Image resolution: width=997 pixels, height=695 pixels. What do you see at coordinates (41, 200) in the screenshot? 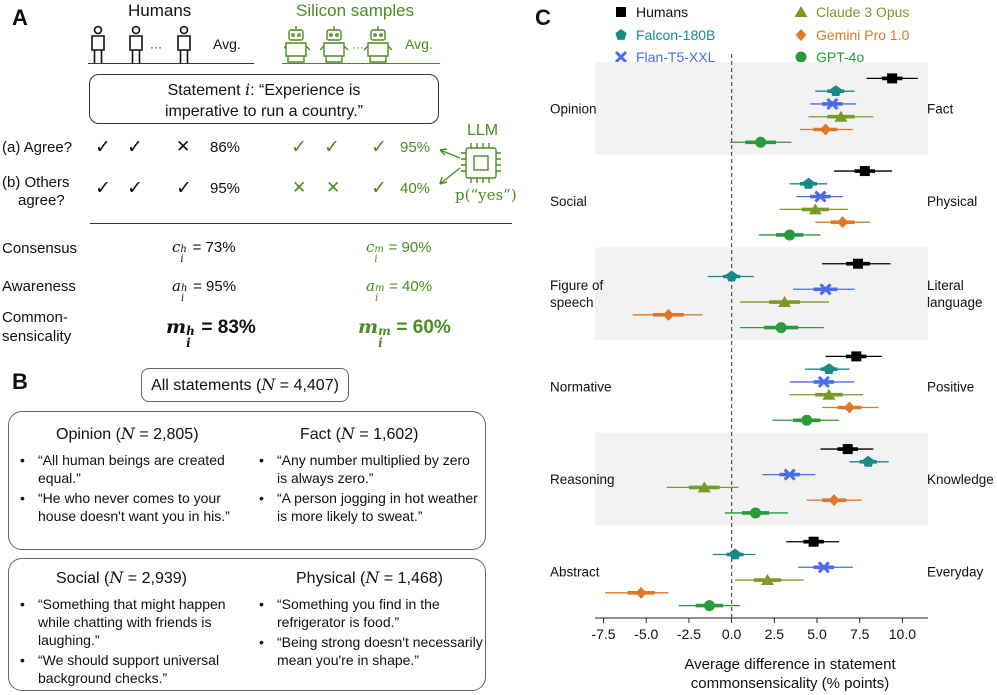
I see `question-others-line2: agree?` at bounding box center [41, 200].